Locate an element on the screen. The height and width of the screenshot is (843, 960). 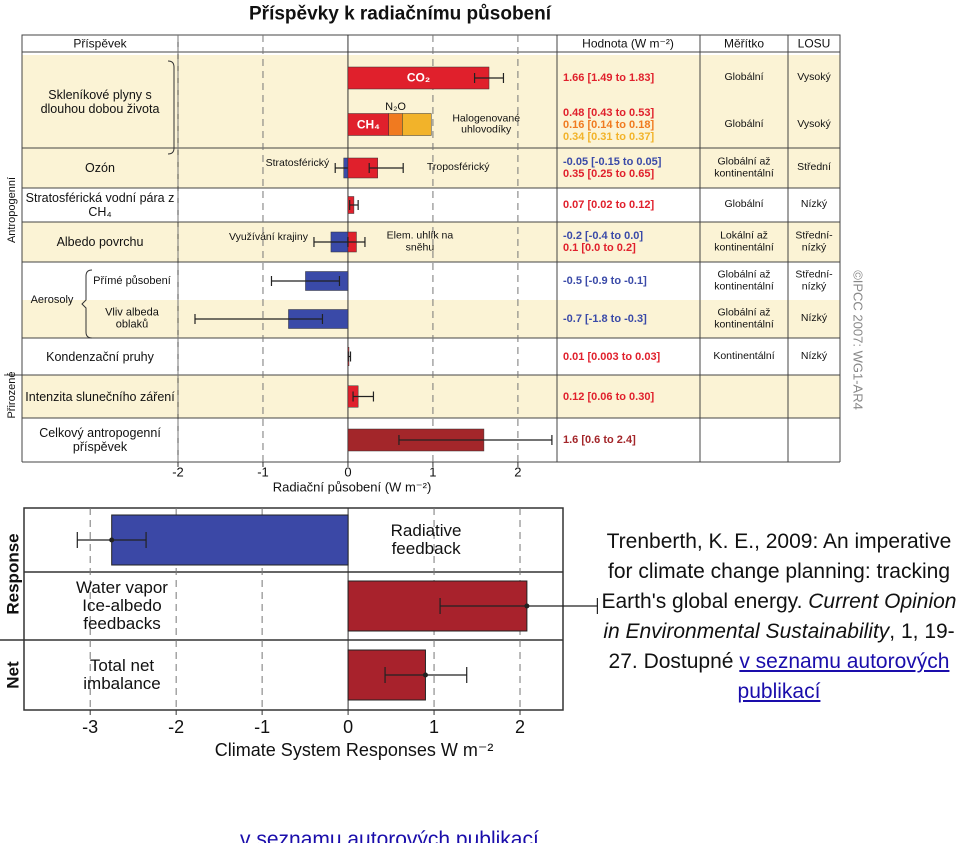
value-label: 0.35 [0.25 to 0.65] is located at coordinates (609, 173).